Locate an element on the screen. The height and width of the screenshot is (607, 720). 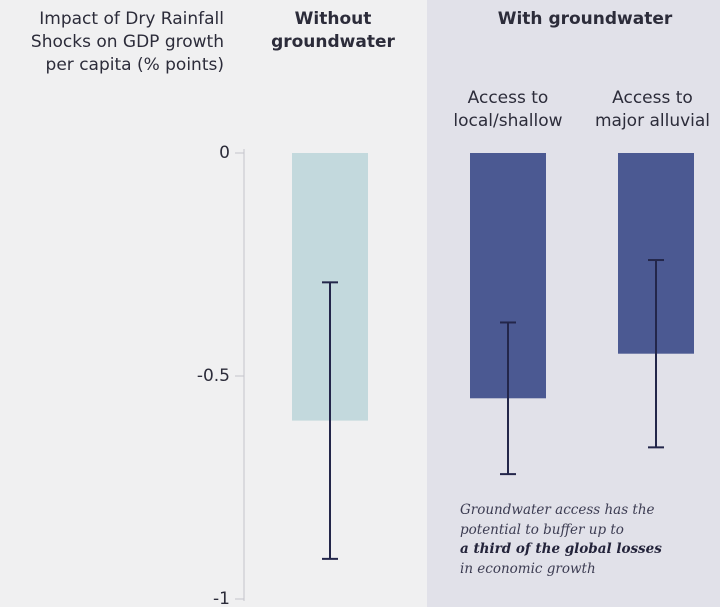
group-label-without-groundwater: Without groundwater is located at coordinates (333, 30).